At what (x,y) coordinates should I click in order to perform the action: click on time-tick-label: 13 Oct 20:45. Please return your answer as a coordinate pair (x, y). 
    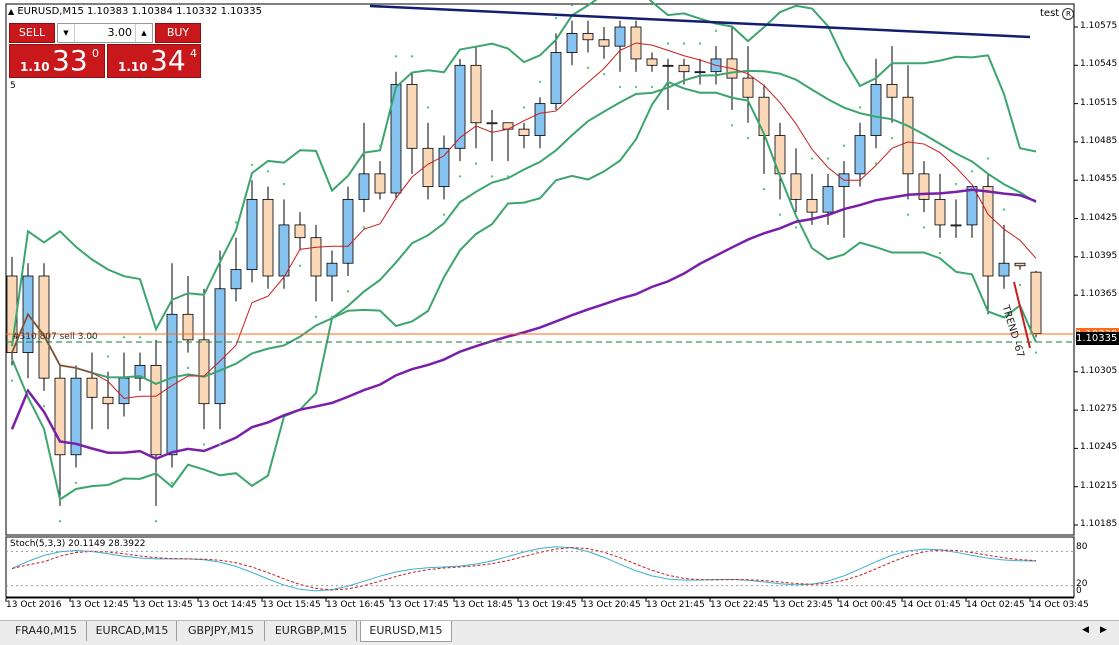
    Looking at the image, I should click on (611, 605).